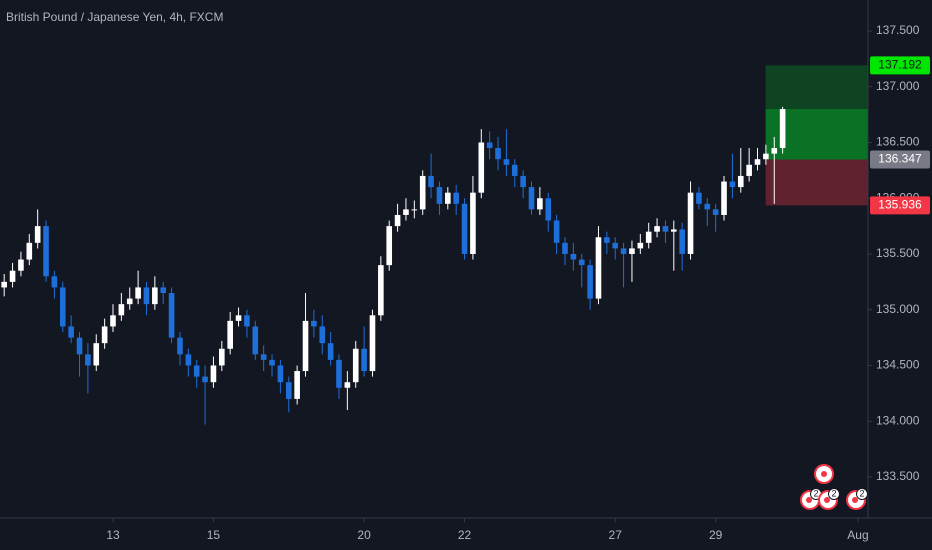  What do you see at coordinates (898, 30) in the screenshot?
I see `y-tick-label: 137.500` at bounding box center [898, 30].